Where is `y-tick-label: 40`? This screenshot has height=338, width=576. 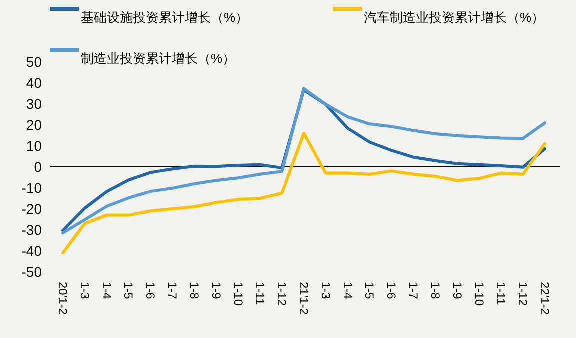 y-tick-label: 40 is located at coordinates (34, 83).